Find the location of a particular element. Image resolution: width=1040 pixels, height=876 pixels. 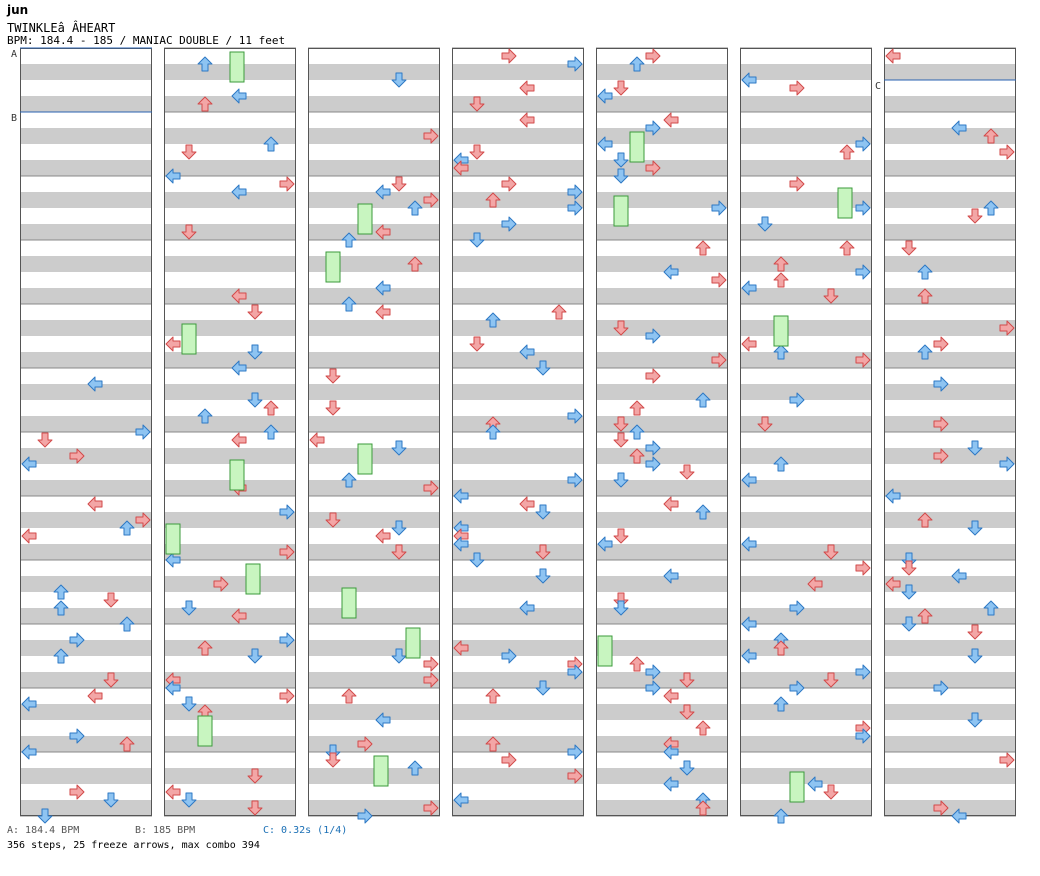

column-border is located at coordinates (518, 432).